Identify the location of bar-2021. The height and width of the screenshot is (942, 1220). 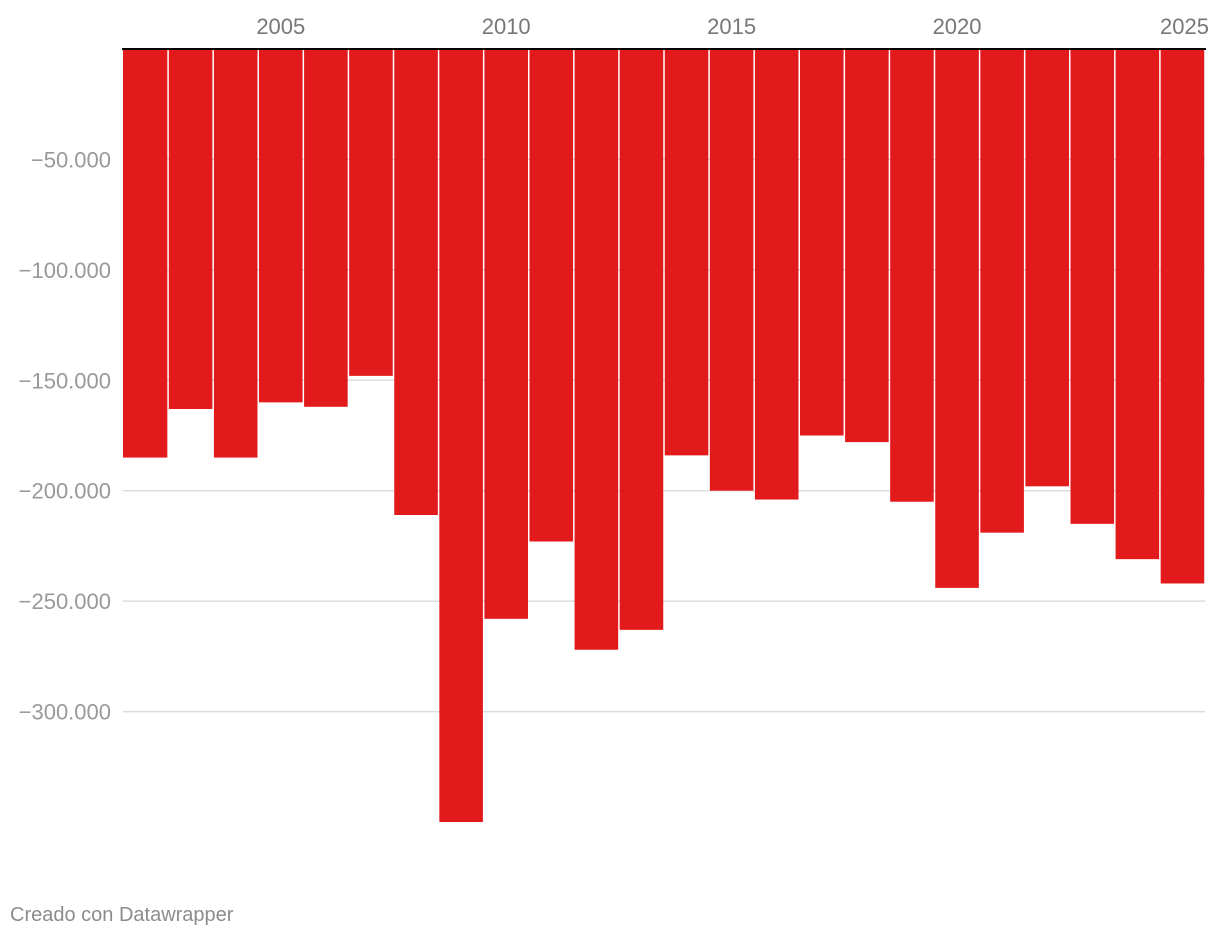
(1002, 291).